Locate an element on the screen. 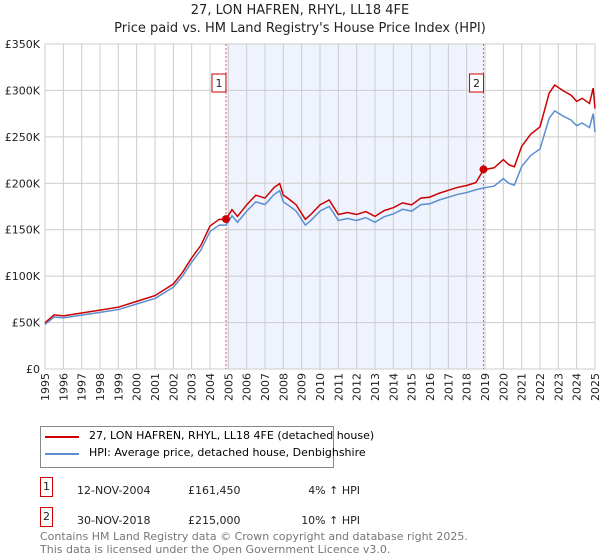 The height and width of the screenshot is (560, 600). x-tick-label: 1997 is located at coordinates (82, 387).